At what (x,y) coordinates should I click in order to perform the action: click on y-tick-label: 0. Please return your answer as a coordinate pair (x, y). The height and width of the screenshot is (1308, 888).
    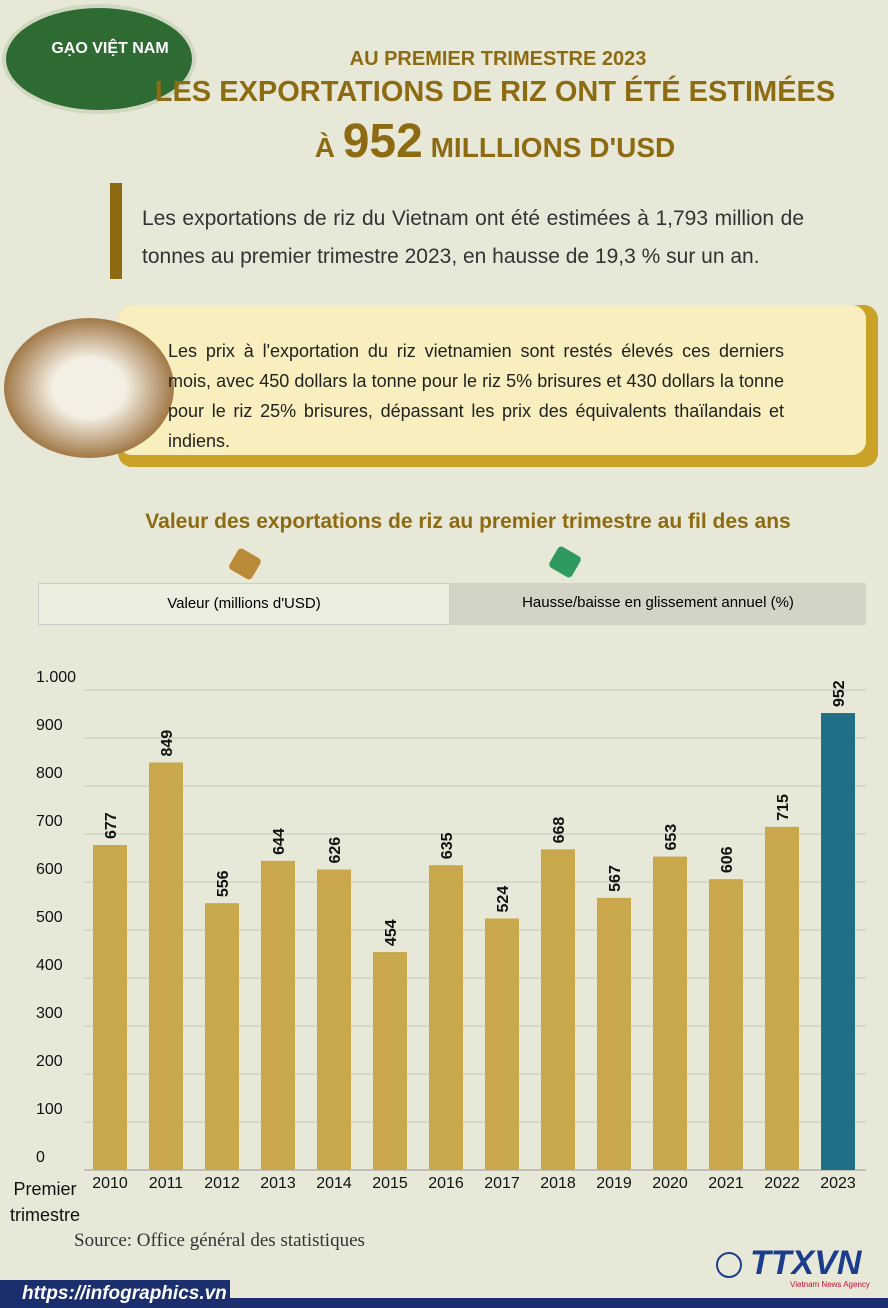
    Looking at the image, I should click on (40, 1157).